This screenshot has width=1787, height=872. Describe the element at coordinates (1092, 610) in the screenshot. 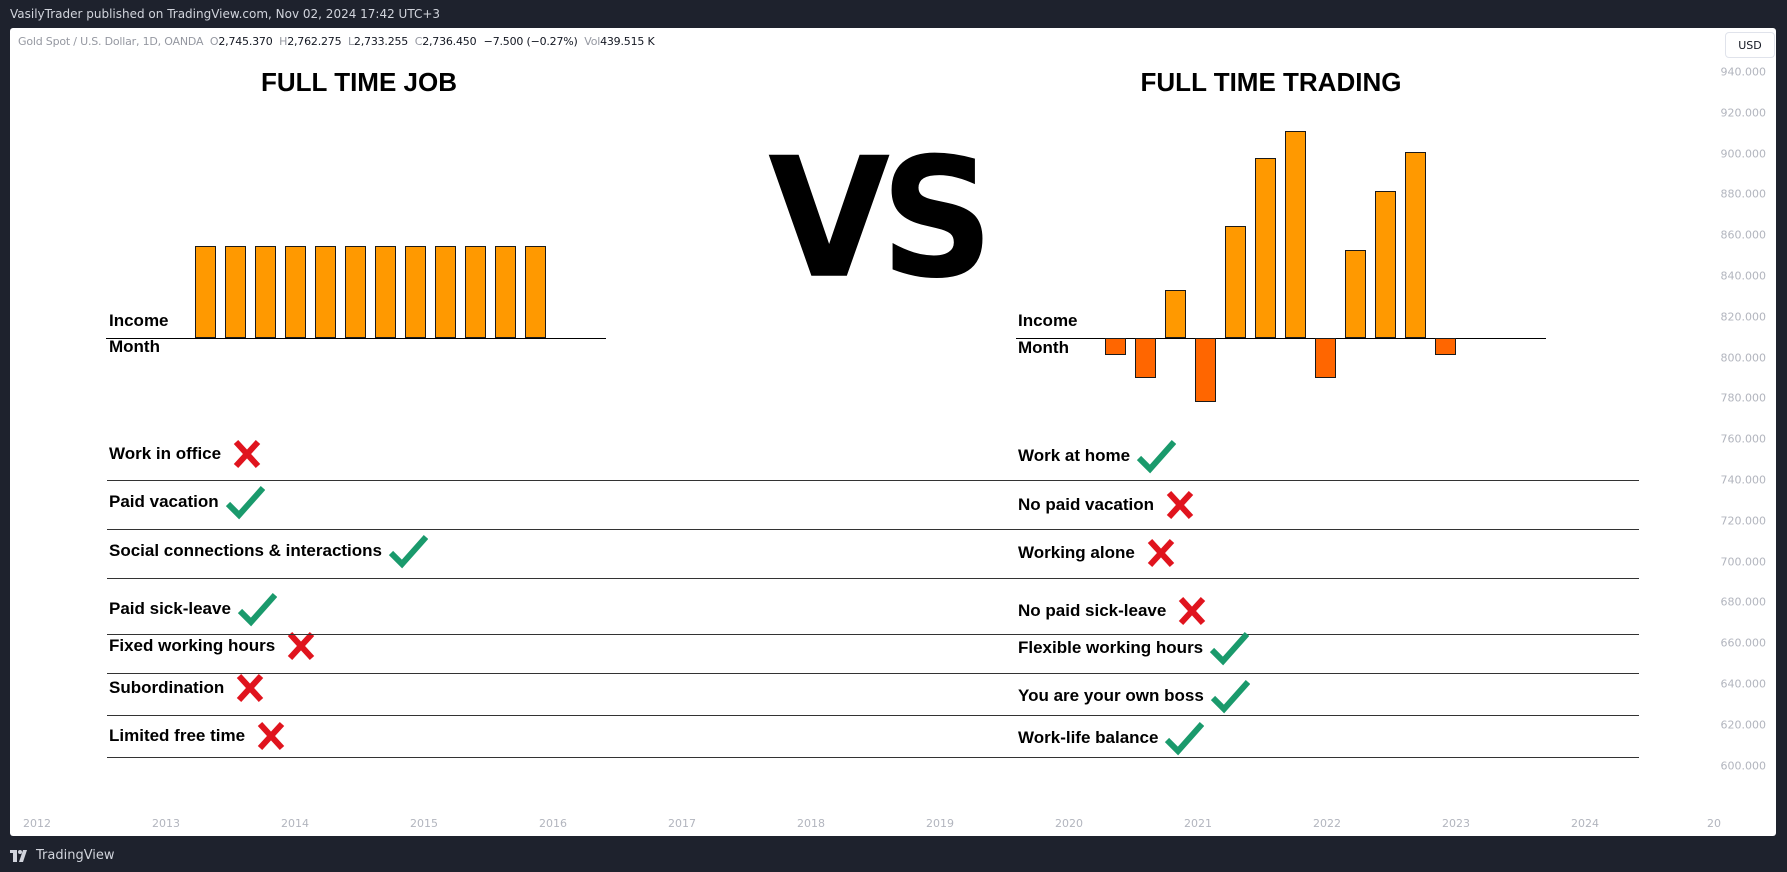

I see `feature-label: No paid sick-leave` at that location.